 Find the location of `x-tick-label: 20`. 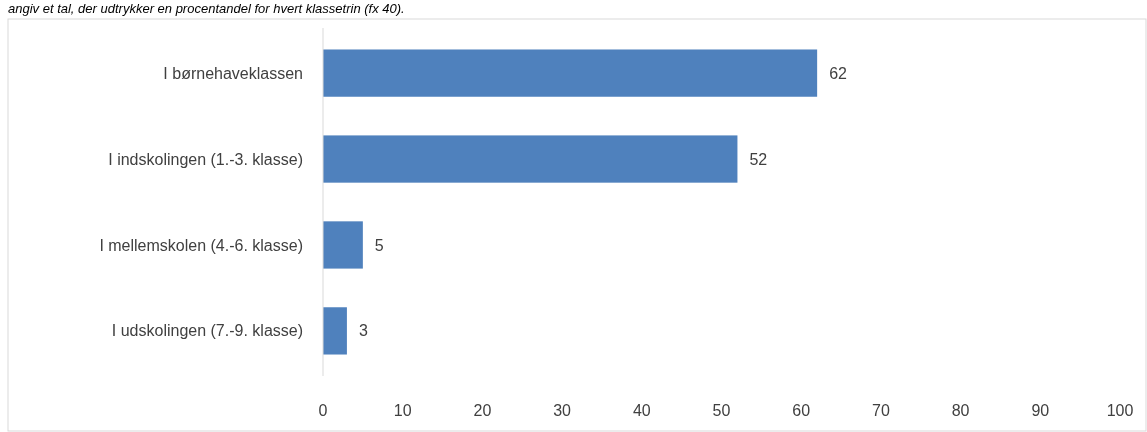

x-tick-label: 20 is located at coordinates (482, 410).